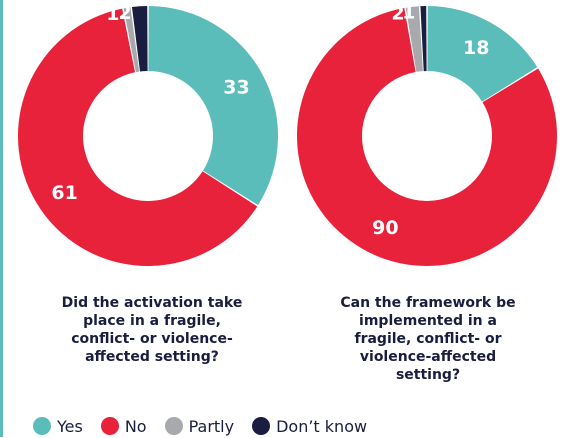  Describe the element at coordinates (1, 218) in the screenshot. I see `left-accent-rule` at that location.